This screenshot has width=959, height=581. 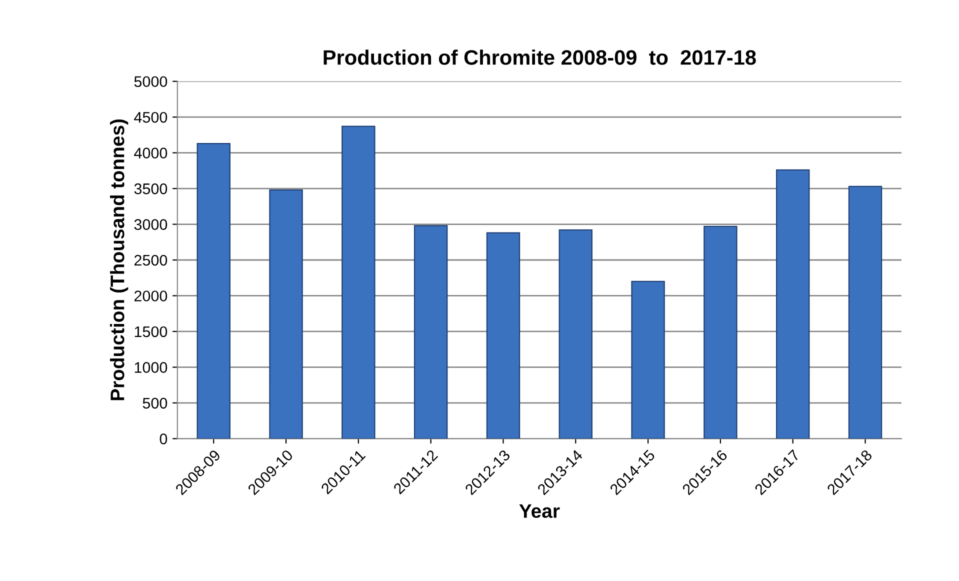 I want to click on chart-title: Production of Chromite 2008-09 to 2017-18, so click(x=540, y=57).